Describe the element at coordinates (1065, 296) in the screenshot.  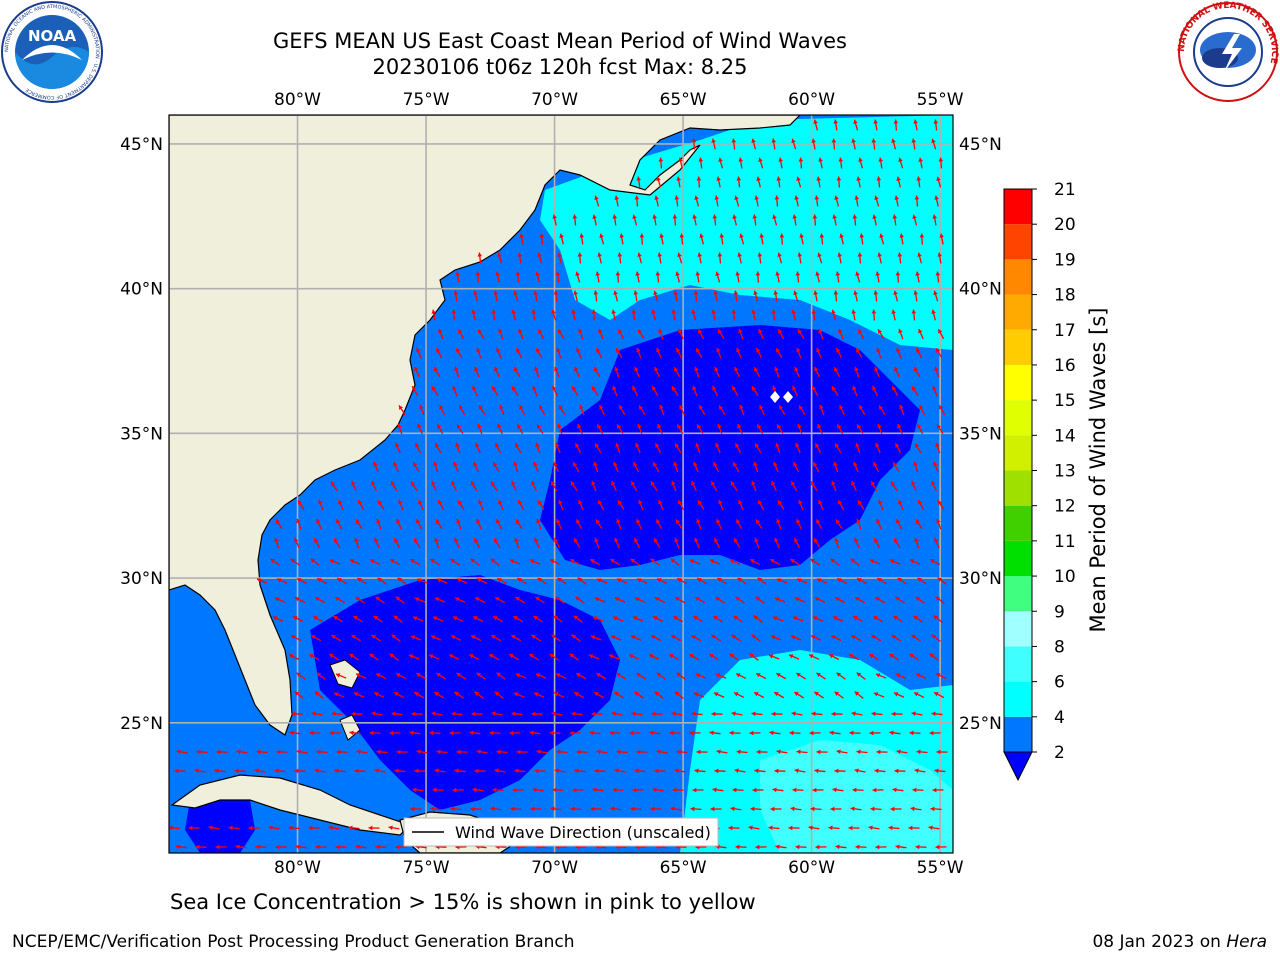
I see `colorbar-tick-label: 18` at that location.